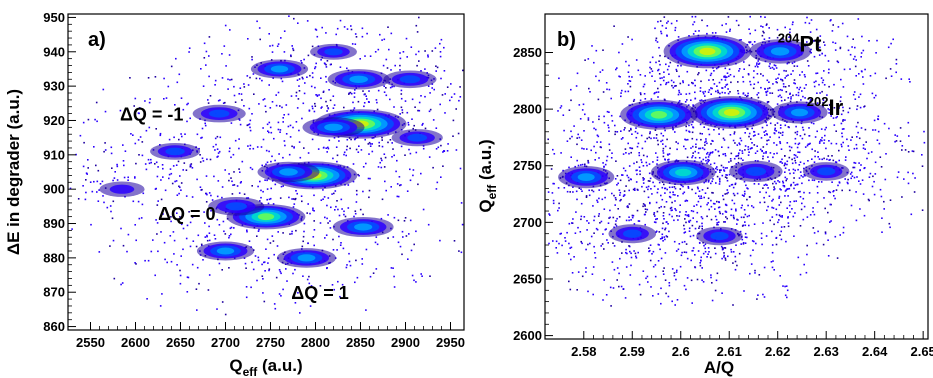 The width and height of the screenshot is (933, 378). Describe the element at coordinates (135, 342) in the screenshot. I see `x-tick-label: 2600` at that location.